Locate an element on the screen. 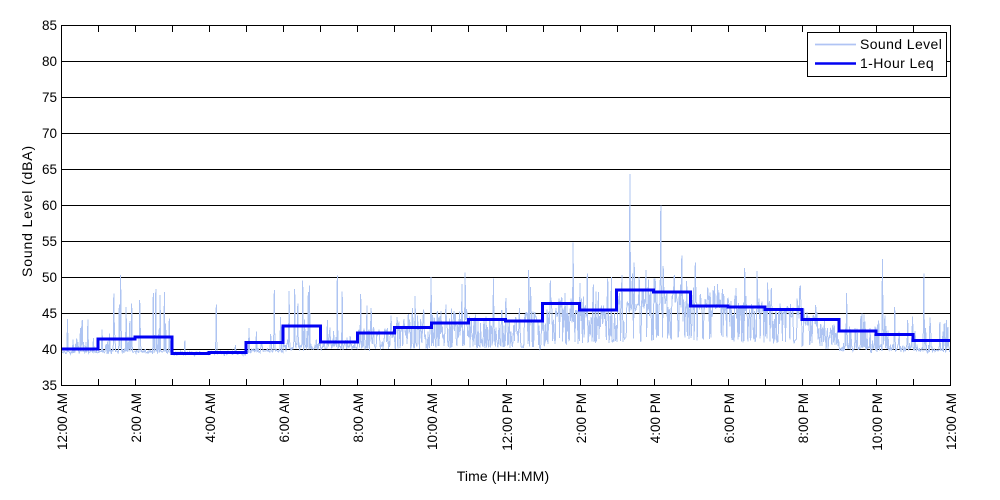 The width and height of the screenshot is (1000, 500). svg-text: Sound Level (dBA) is located at coordinates (27, 211).